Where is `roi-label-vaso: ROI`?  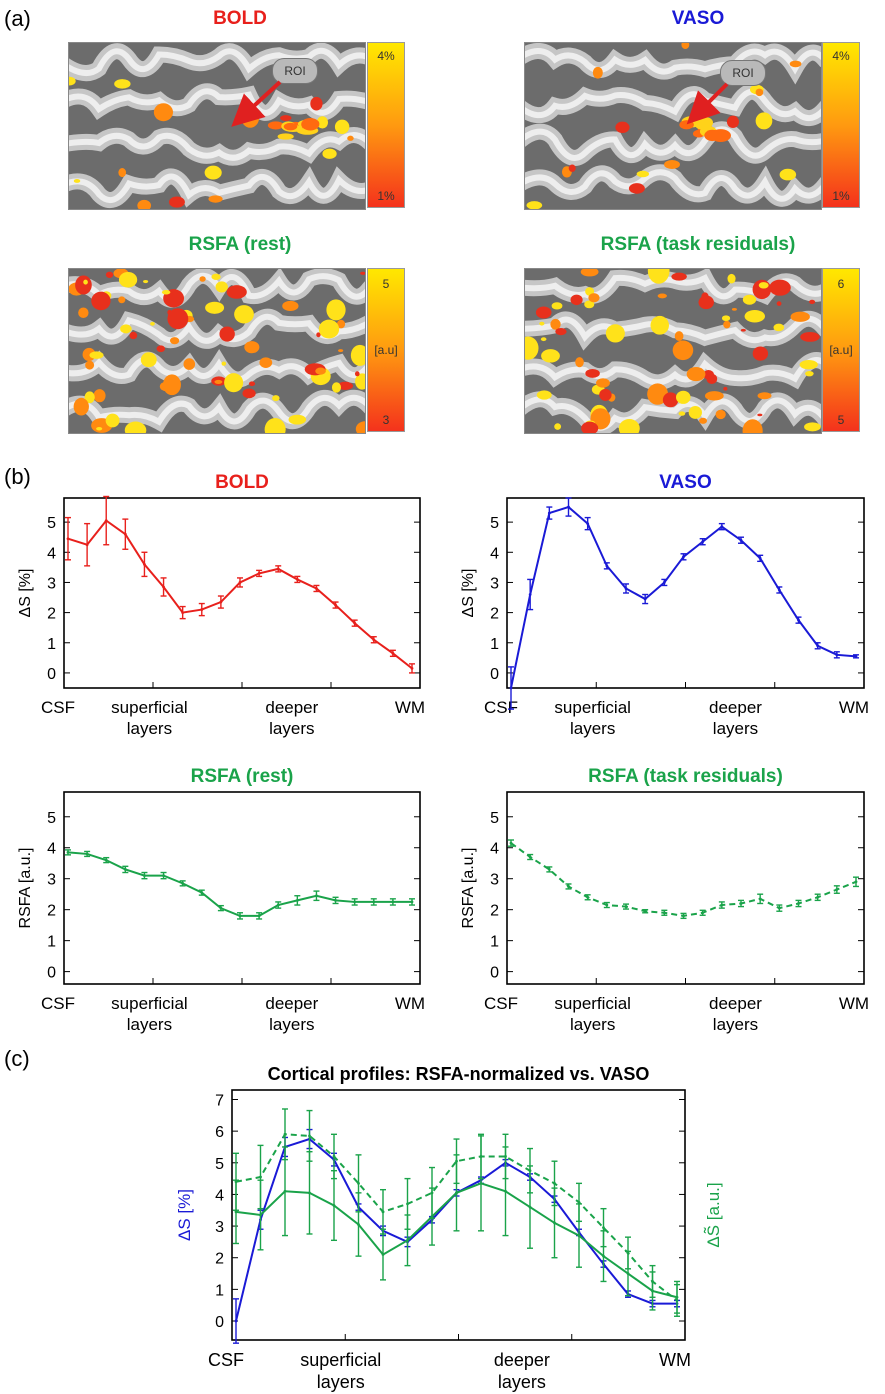
roi-label-vaso: ROI is located at coordinates (743, 73).